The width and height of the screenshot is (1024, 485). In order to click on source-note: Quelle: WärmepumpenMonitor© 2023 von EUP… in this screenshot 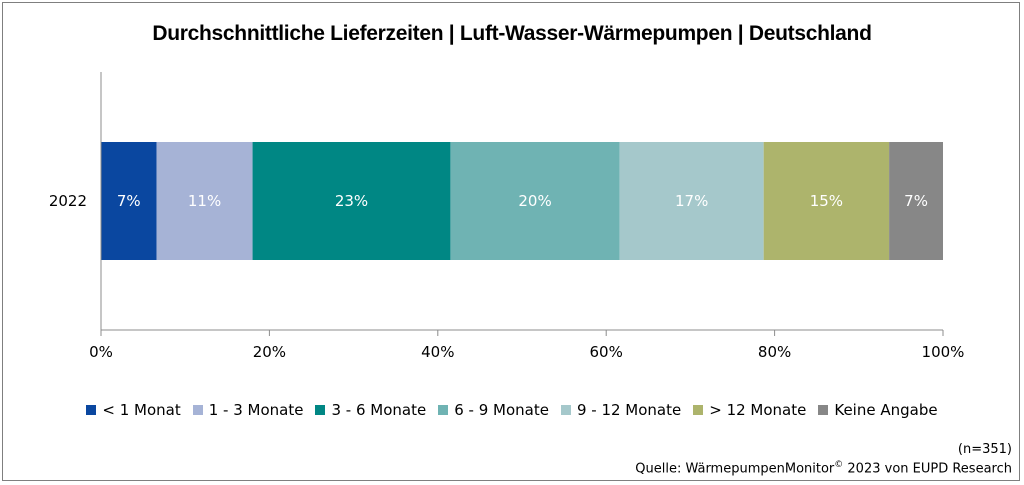, I will do `click(823, 468)`.